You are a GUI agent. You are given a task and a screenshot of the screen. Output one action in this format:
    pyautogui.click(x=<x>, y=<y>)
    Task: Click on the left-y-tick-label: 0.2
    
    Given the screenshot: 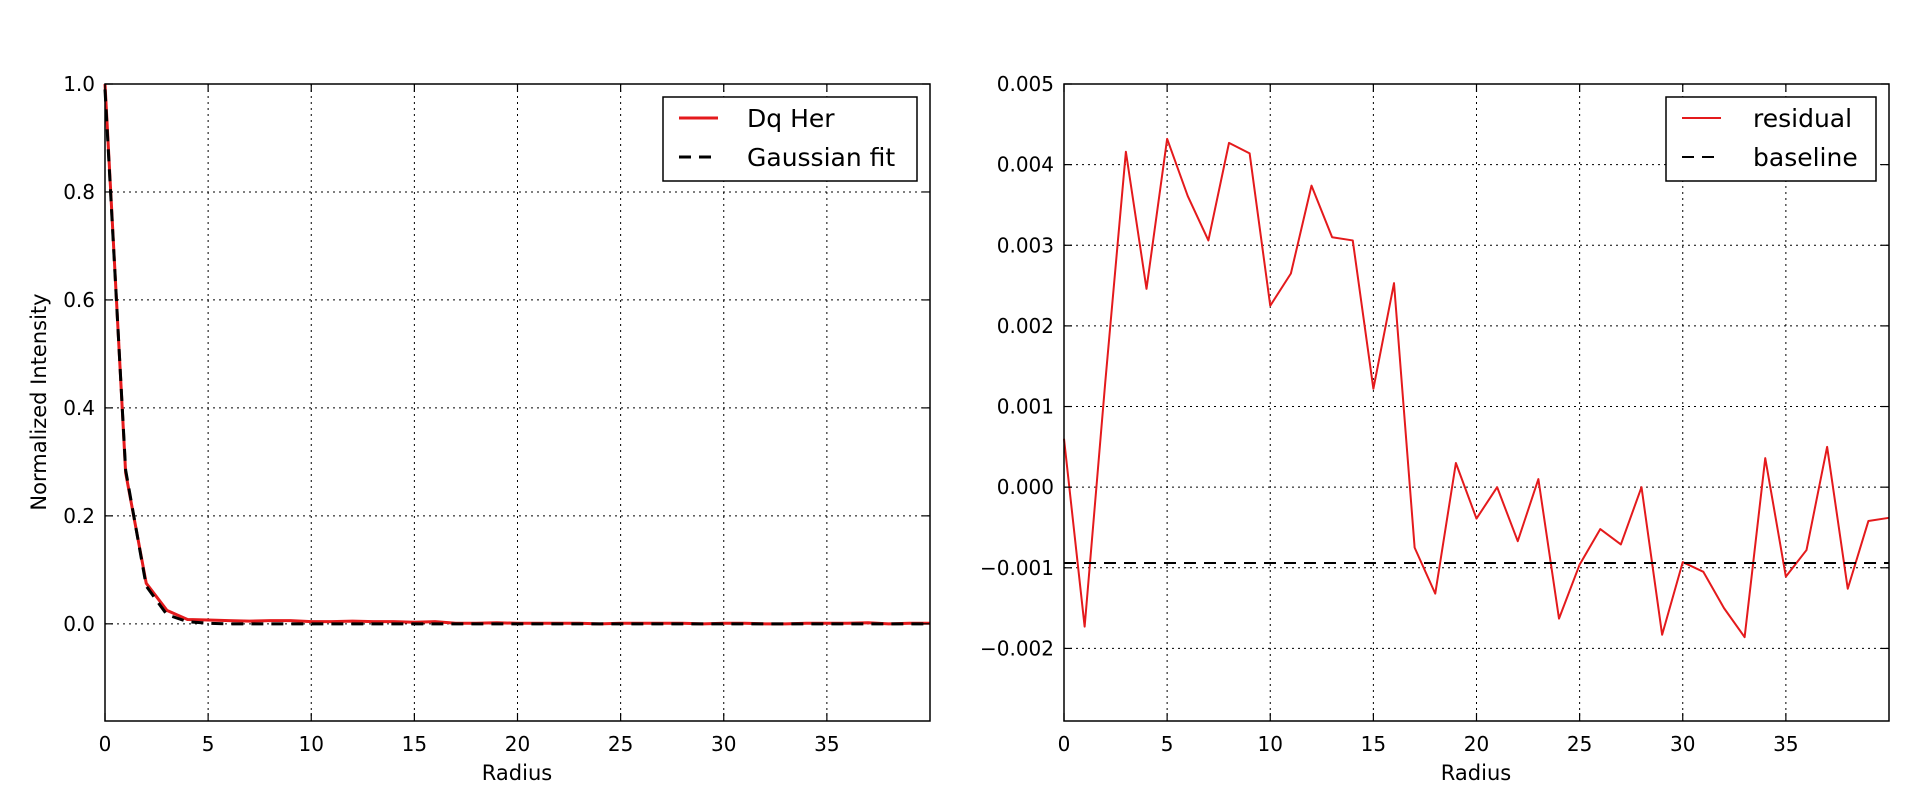 What is the action you would take?
    pyautogui.click(x=79, y=516)
    